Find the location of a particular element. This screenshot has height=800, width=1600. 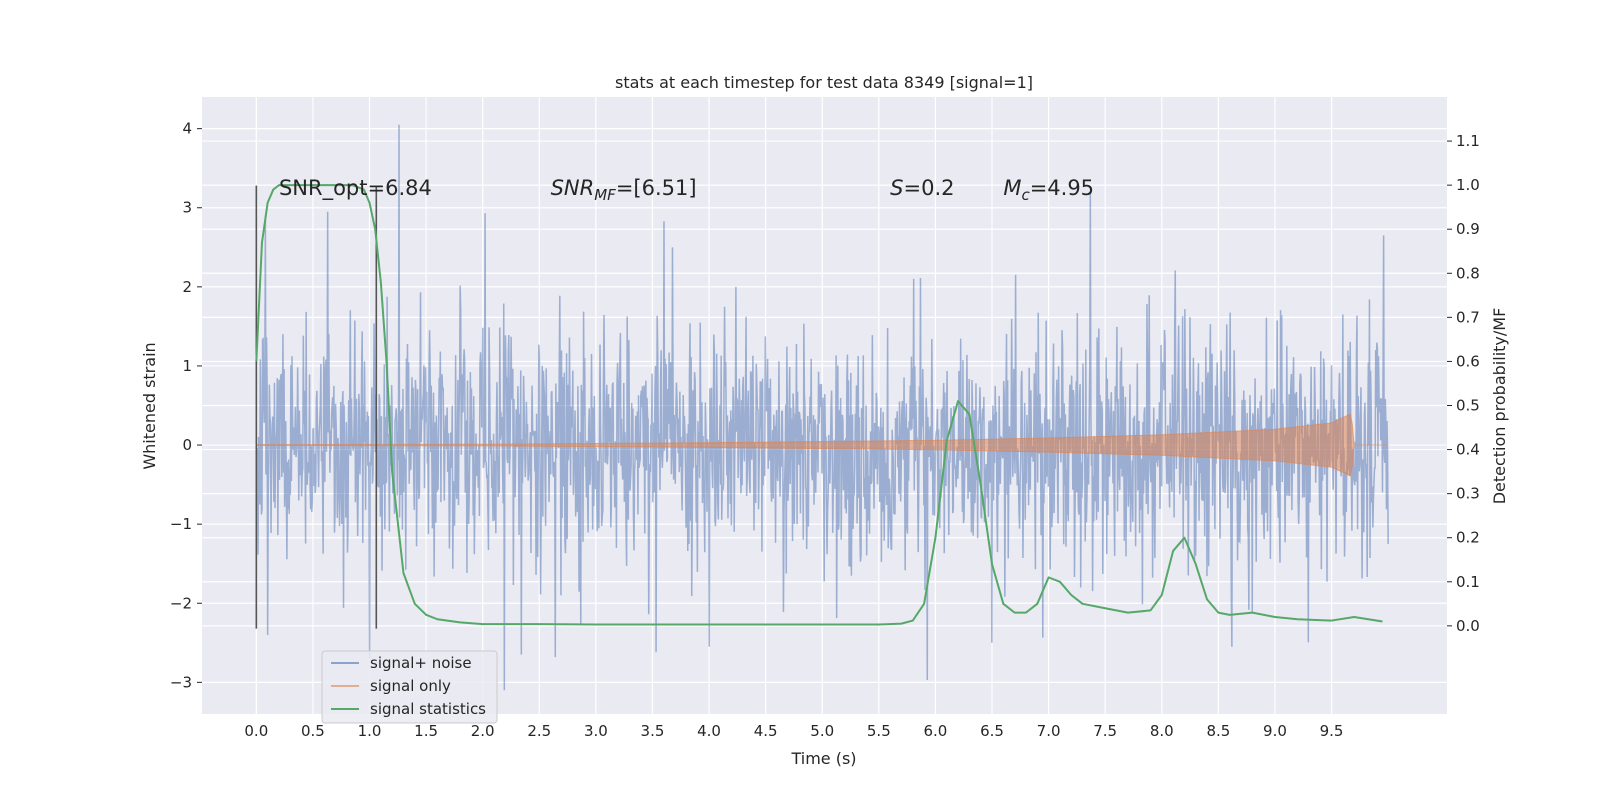

y-right-tick-label: 0.7 is located at coordinates (1468, 317).